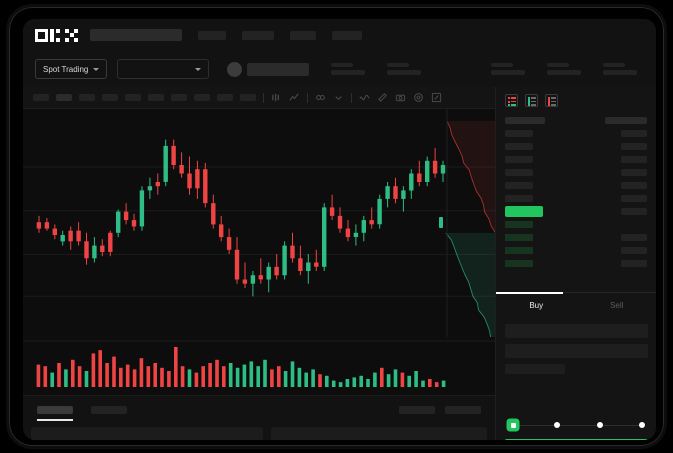 The height and width of the screenshot is (453, 673). I want to click on okx-logo, so click(56, 35).